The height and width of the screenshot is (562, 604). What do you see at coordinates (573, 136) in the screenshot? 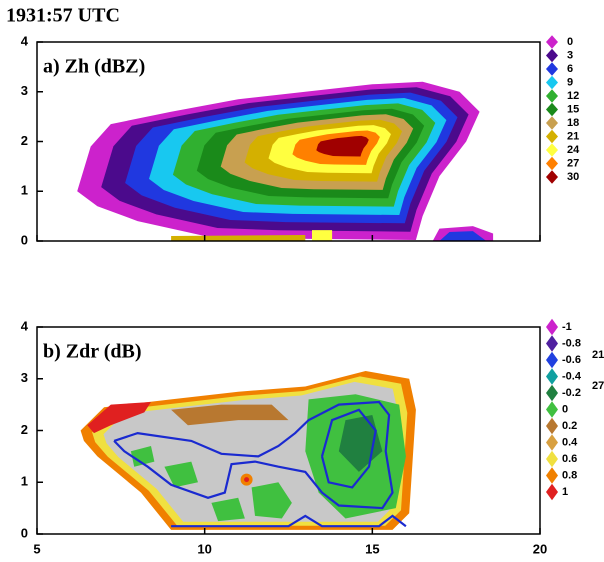
I see `colorbar-label: 21` at bounding box center [573, 136].